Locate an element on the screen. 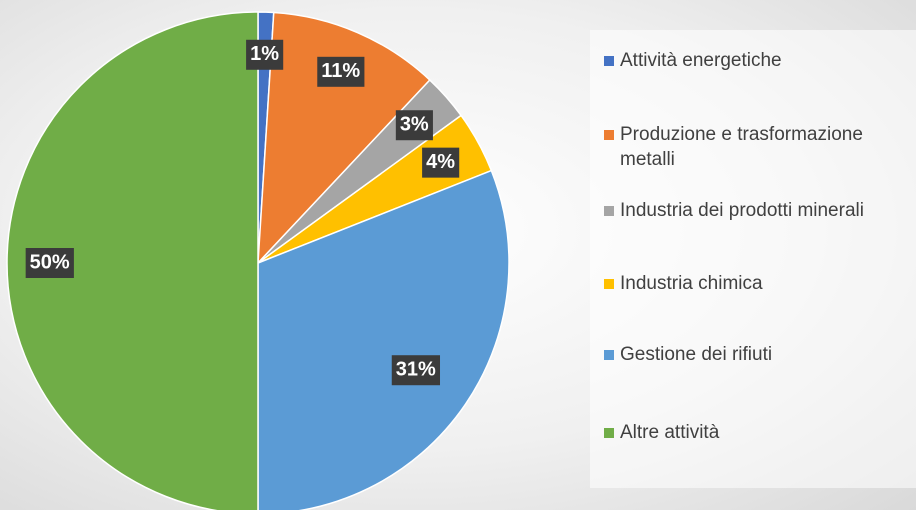 The width and height of the screenshot is (916, 510). legend-label: Industria dei prodotti minerali is located at coordinates (742, 210).